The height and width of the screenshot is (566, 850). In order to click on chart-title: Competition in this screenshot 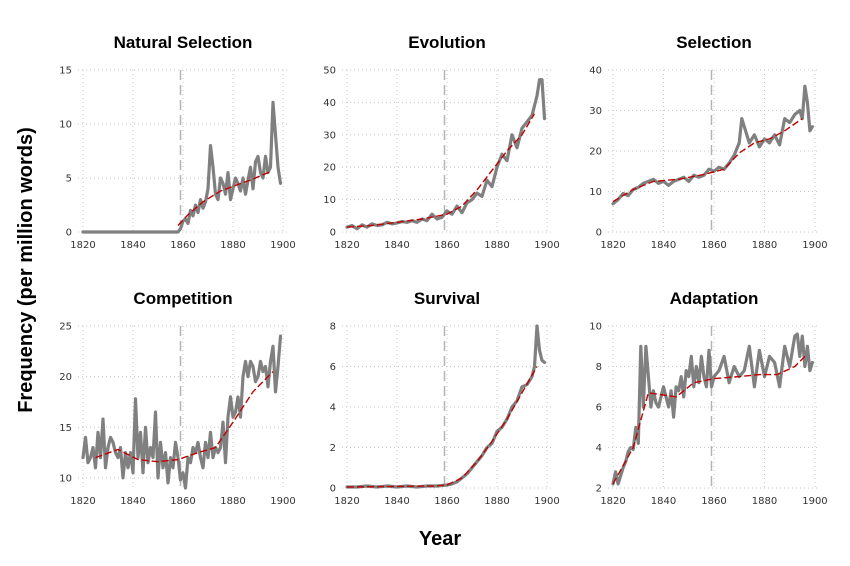, I will do `click(182, 298)`.